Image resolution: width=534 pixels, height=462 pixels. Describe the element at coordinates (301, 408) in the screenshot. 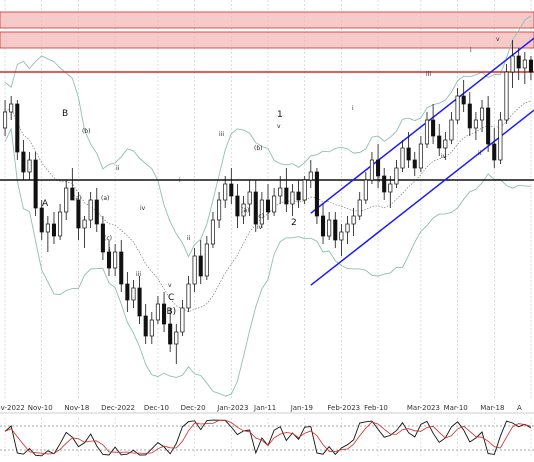

I see `date-tick-label: Jan-19` at that location.